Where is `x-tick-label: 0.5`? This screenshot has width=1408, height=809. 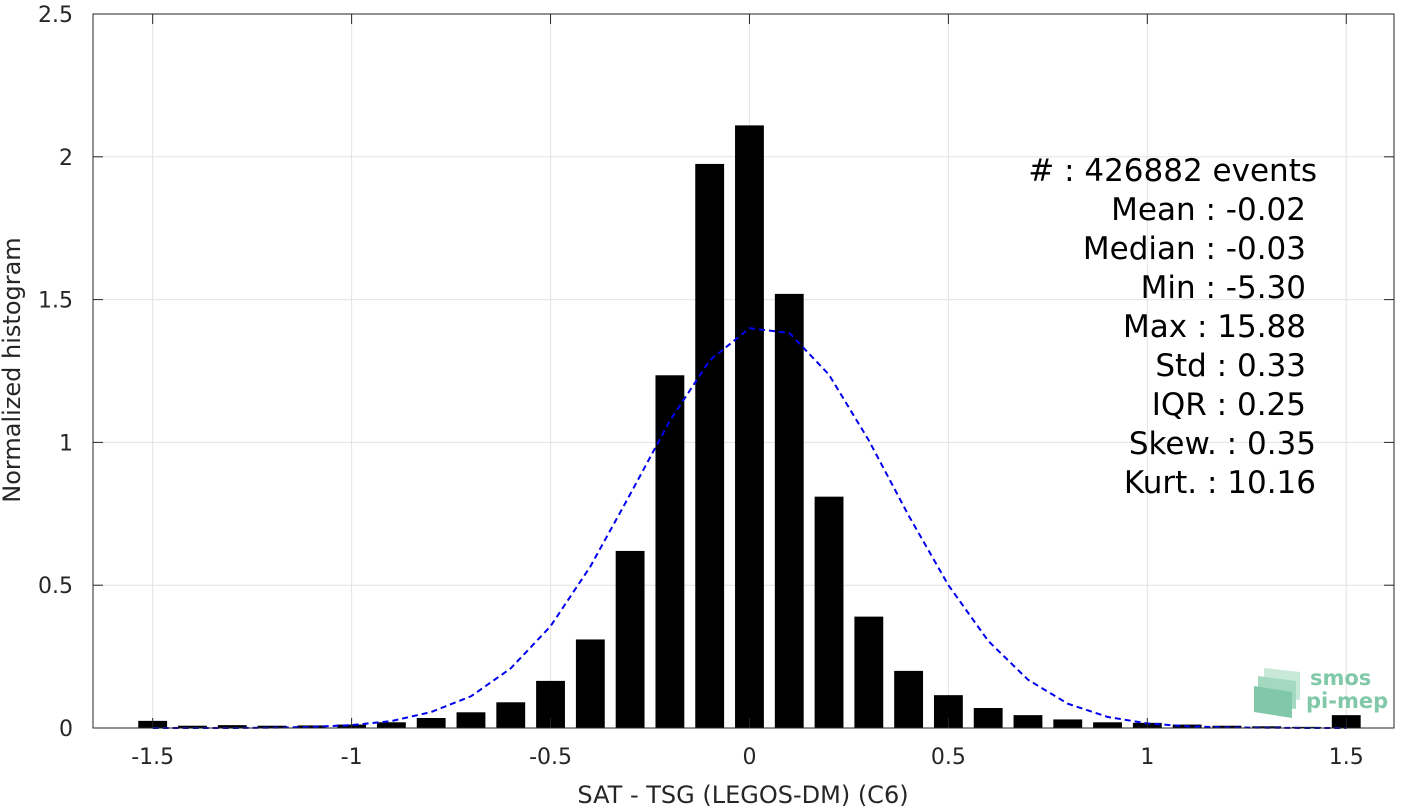
x-tick-label: 0.5 is located at coordinates (948, 757).